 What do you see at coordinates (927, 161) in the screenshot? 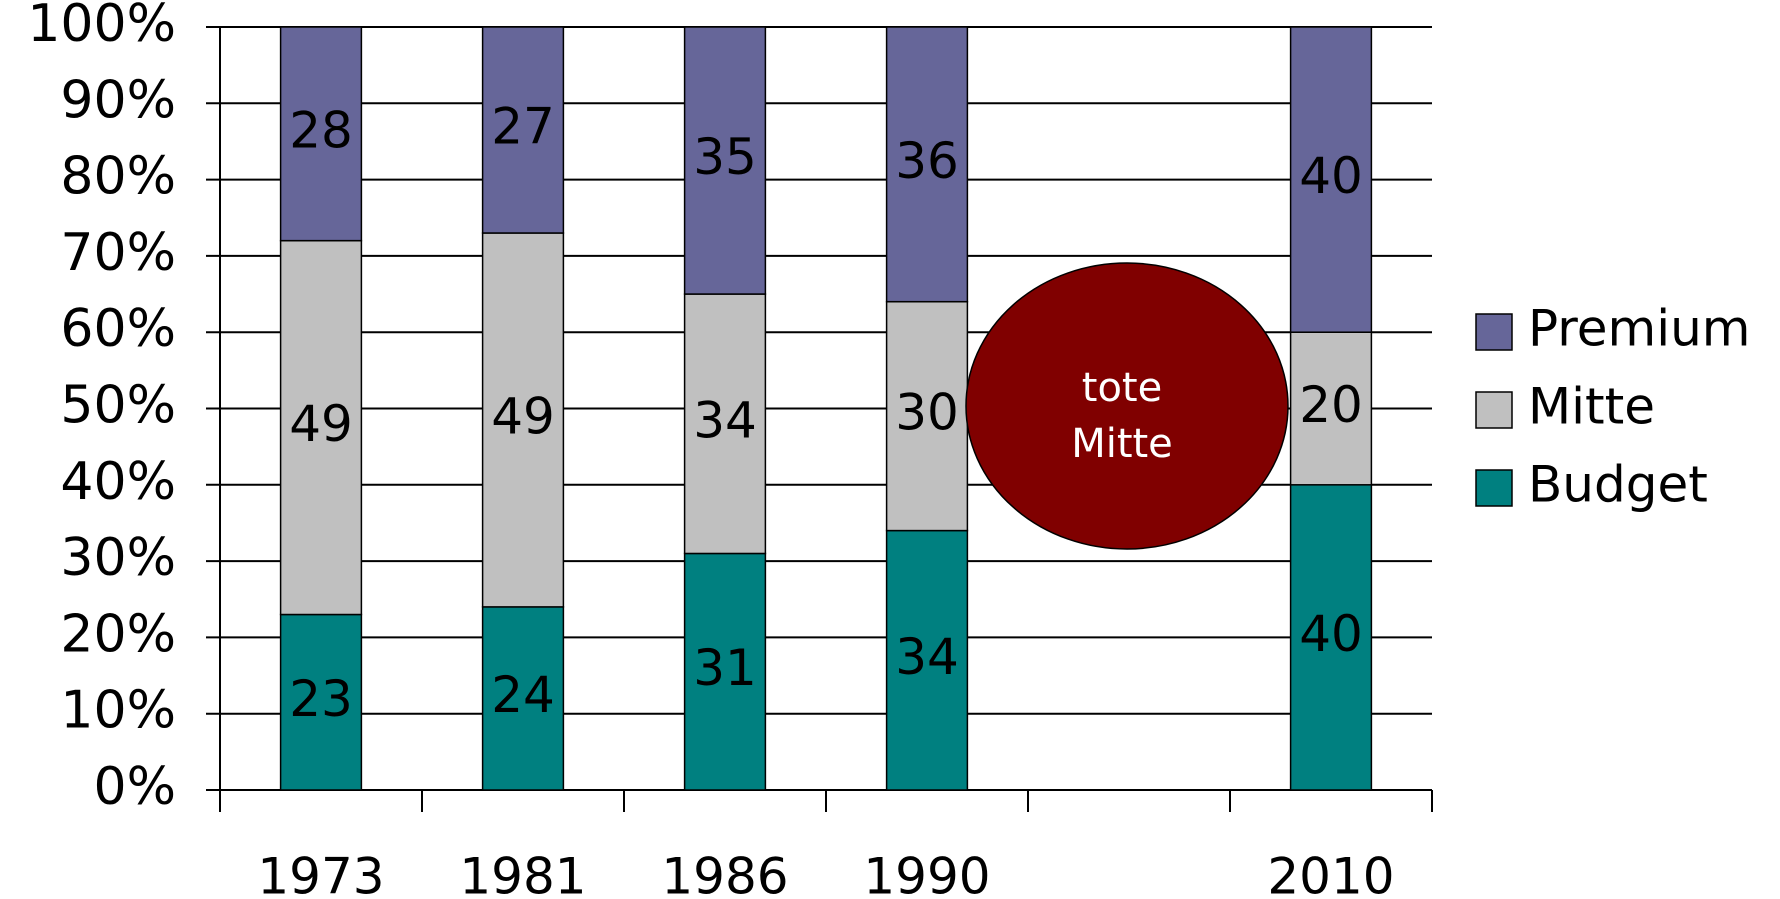
I see `value-label: 36` at bounding box center [927, 161].